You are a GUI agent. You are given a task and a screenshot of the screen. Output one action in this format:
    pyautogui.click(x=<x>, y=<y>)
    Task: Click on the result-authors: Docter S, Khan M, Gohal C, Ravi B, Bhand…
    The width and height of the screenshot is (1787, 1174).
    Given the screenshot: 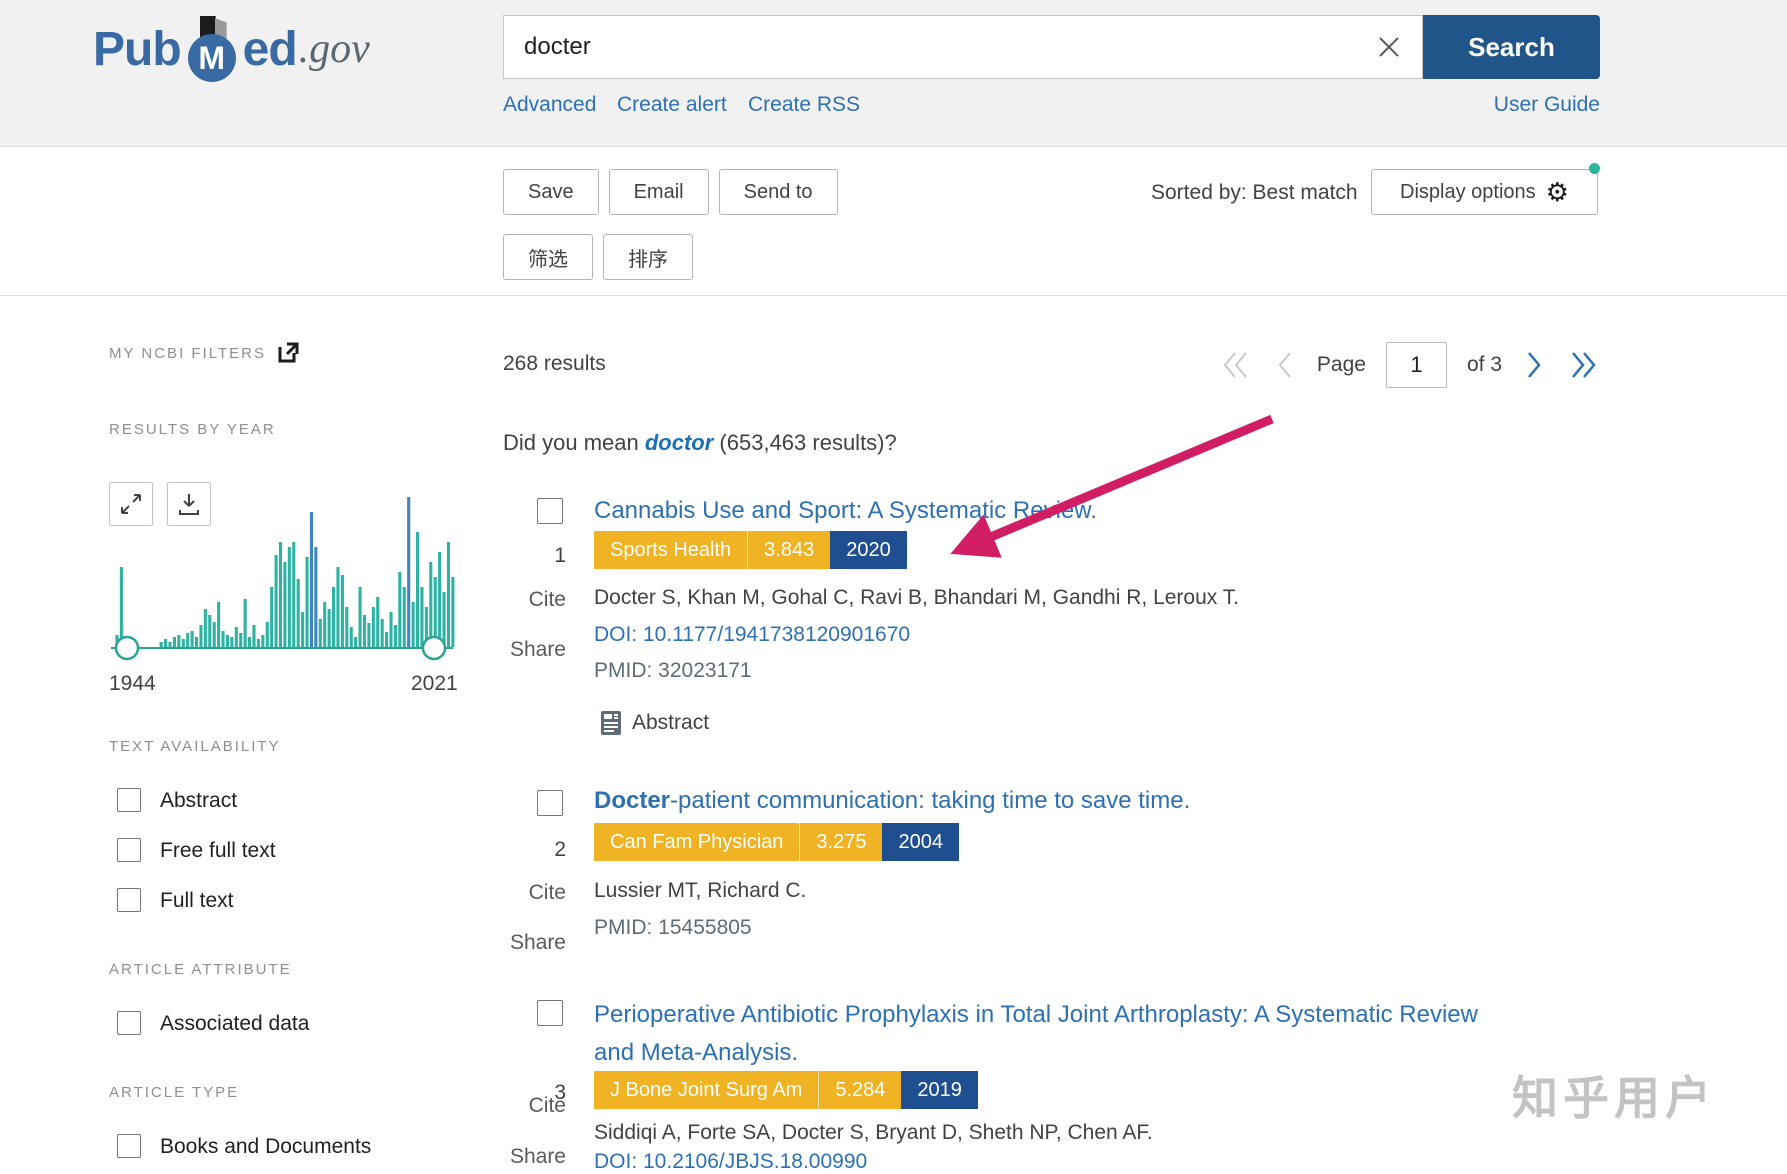 What is the action you would take?
    pyautogui.click(x=917, y=597)
    